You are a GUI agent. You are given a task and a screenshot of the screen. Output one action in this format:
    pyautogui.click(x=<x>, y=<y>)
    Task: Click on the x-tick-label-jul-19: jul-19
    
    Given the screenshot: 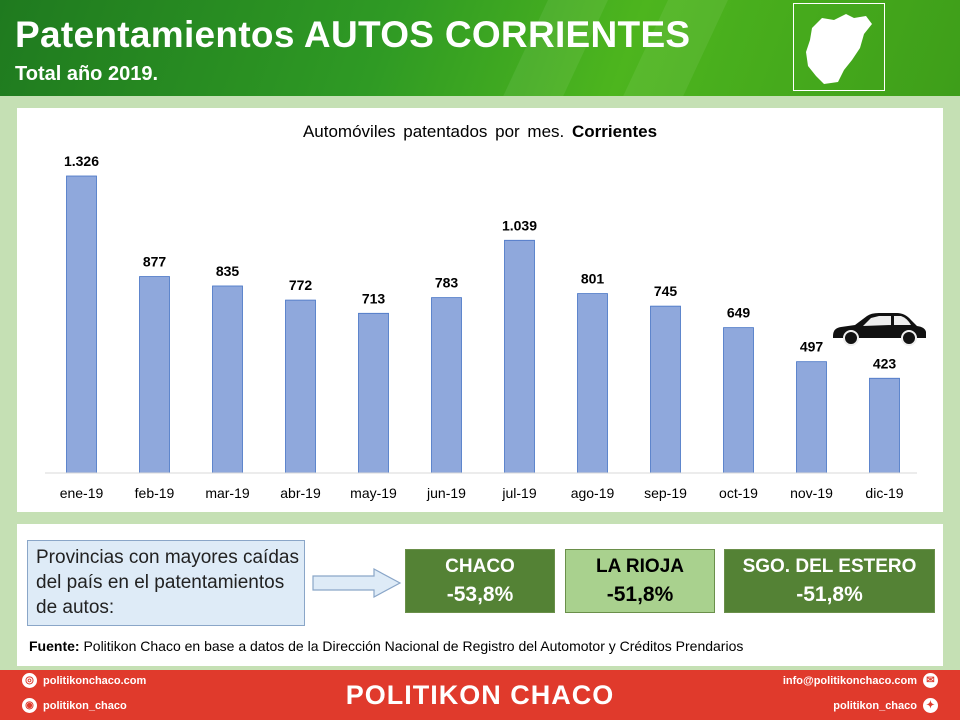 What is the action you would take?
    pyautogui.click(x=518, y=493)
    